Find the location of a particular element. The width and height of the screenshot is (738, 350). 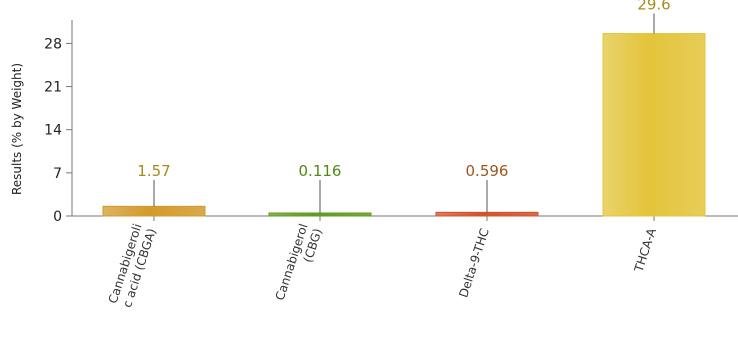

data-label: 0.116 is located at coordinates (320, 171).